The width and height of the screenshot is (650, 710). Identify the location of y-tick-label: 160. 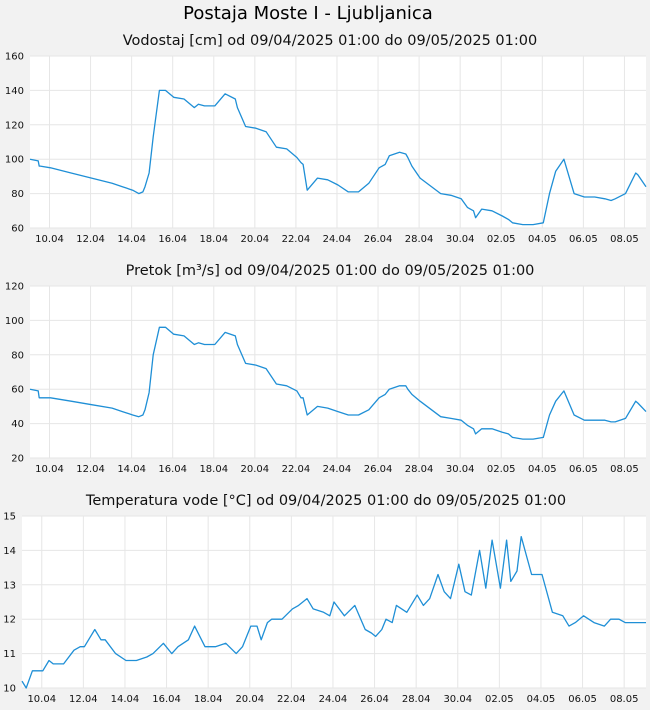
(14, 57).